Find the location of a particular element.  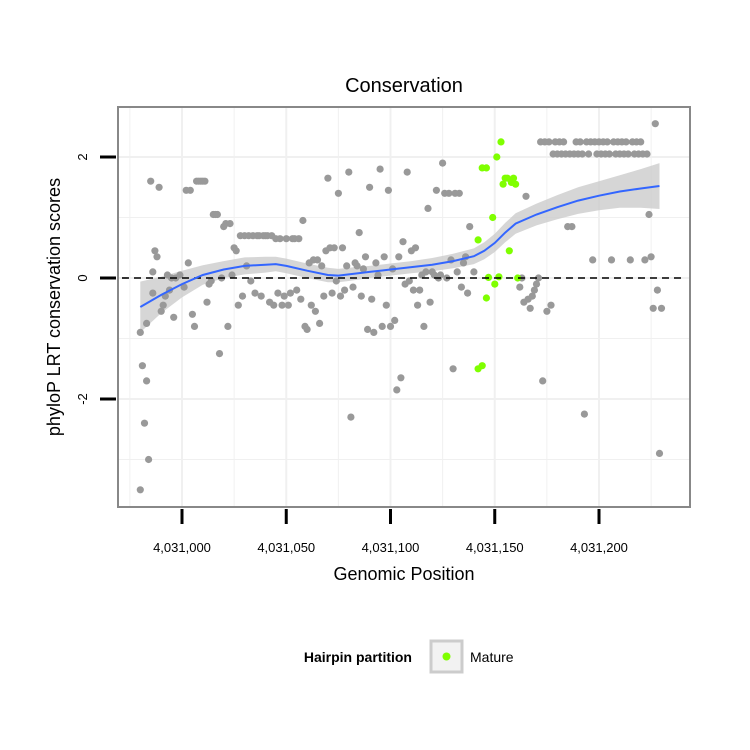

y-axis: -2 0 2 is located at coordinates (95, 279).